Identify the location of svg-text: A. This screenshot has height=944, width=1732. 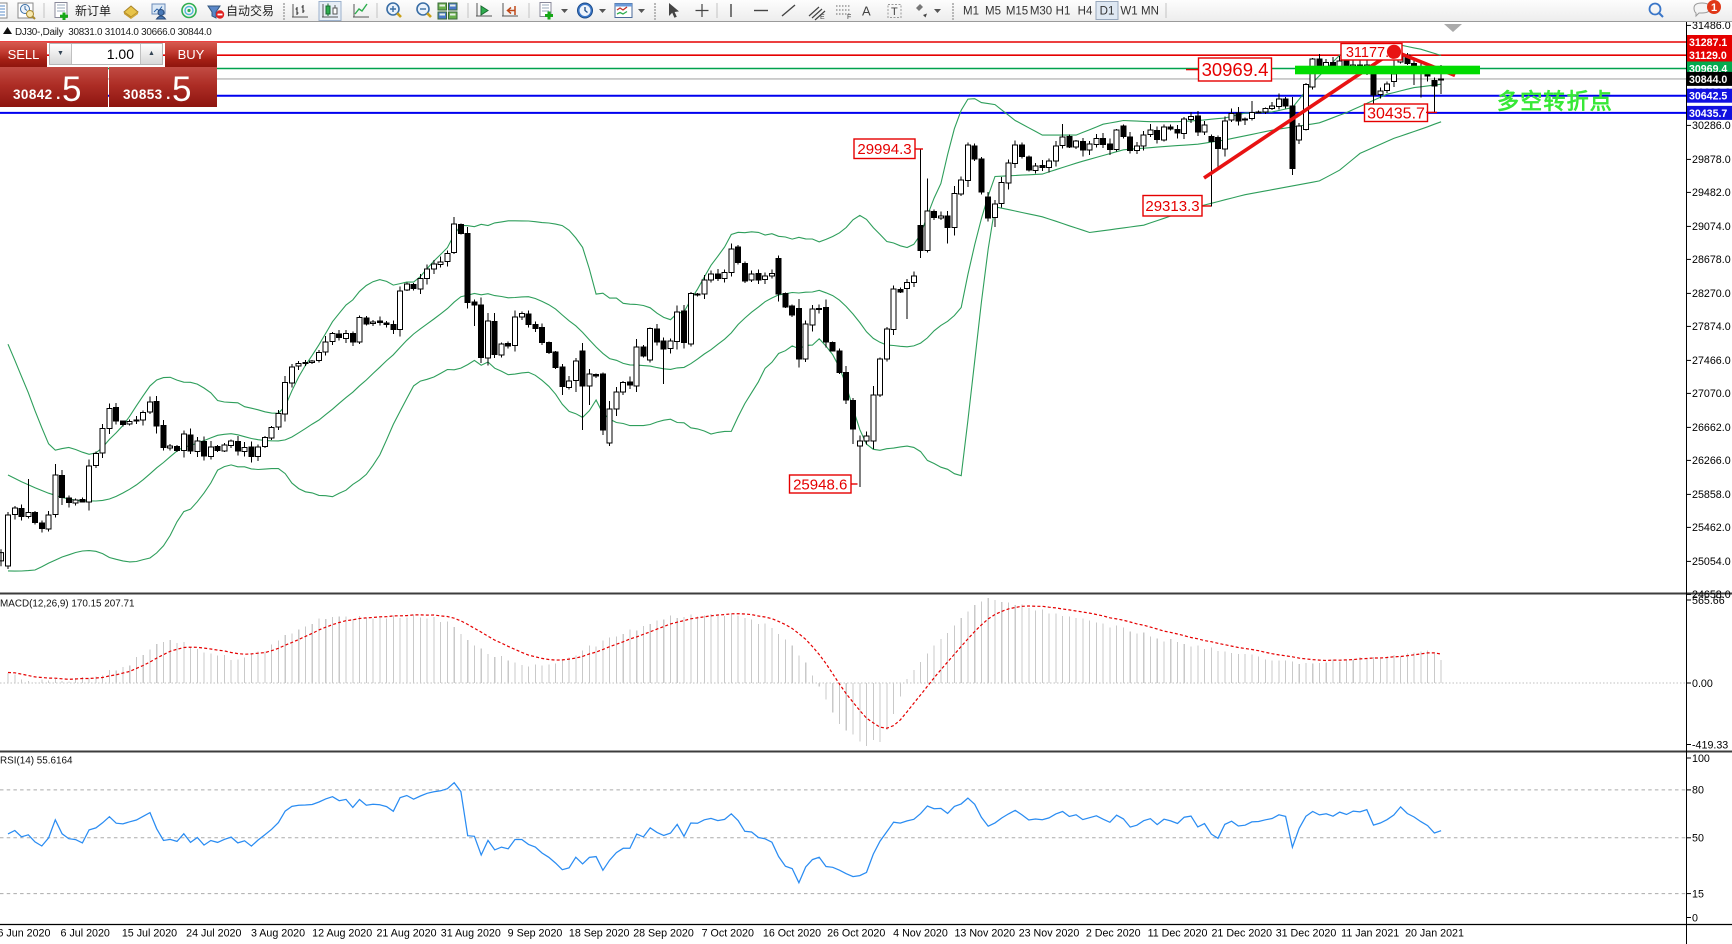
(866, 11).